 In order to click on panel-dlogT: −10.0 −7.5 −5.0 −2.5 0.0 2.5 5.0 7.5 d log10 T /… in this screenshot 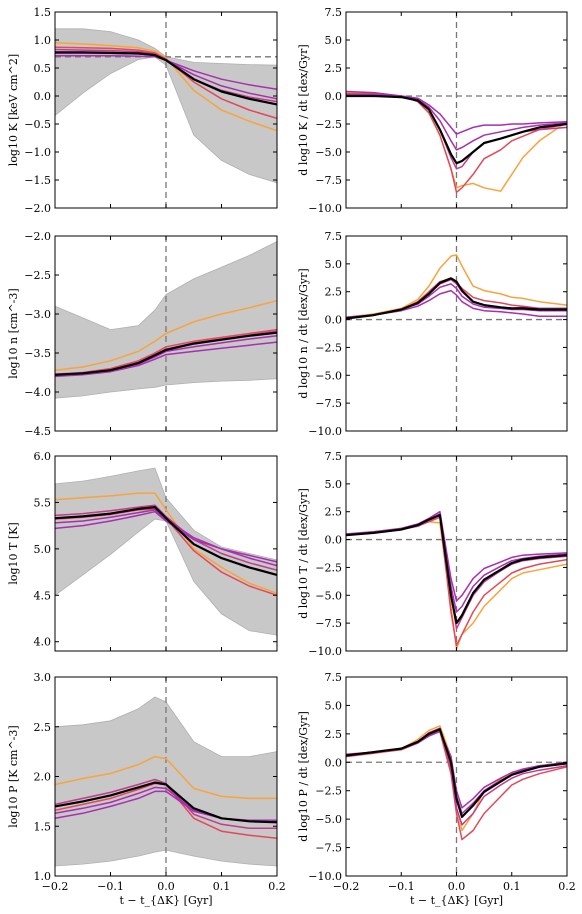, I will do `click(432, 554)`.